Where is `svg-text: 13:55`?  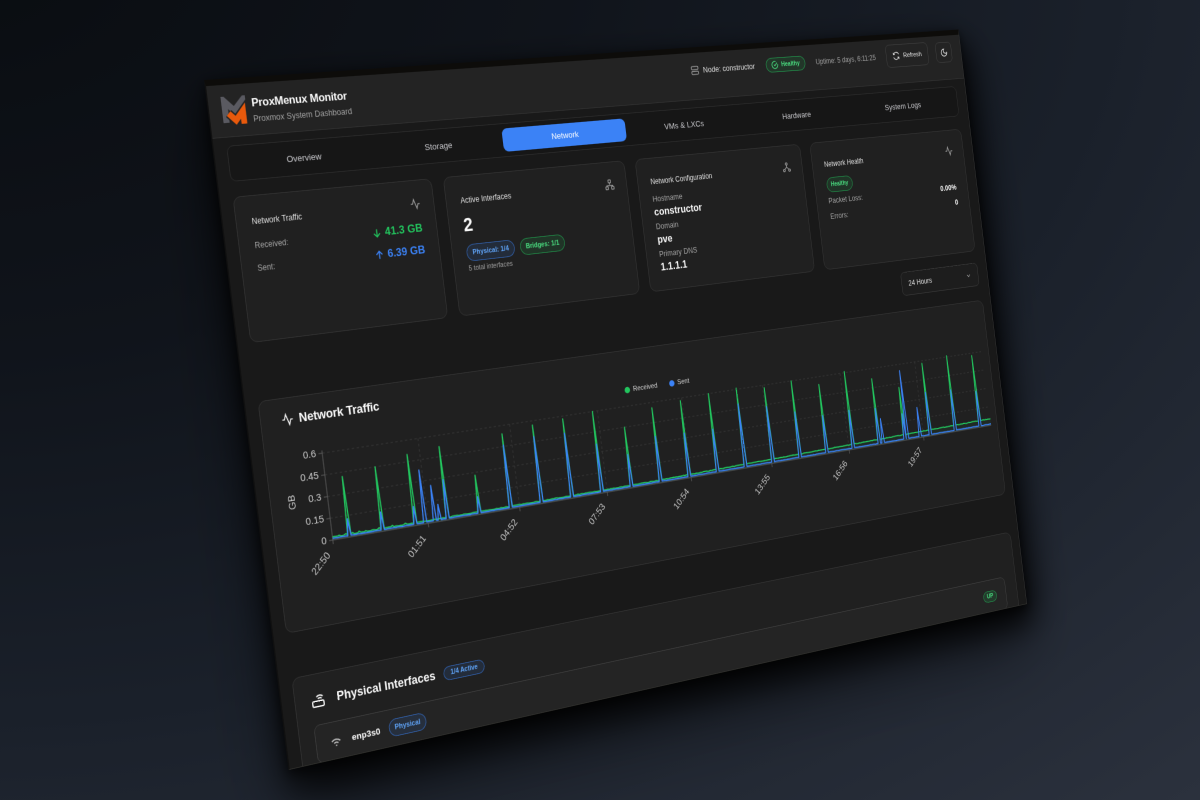 svg-text: 13:55 is located at coordinates (763, 485).